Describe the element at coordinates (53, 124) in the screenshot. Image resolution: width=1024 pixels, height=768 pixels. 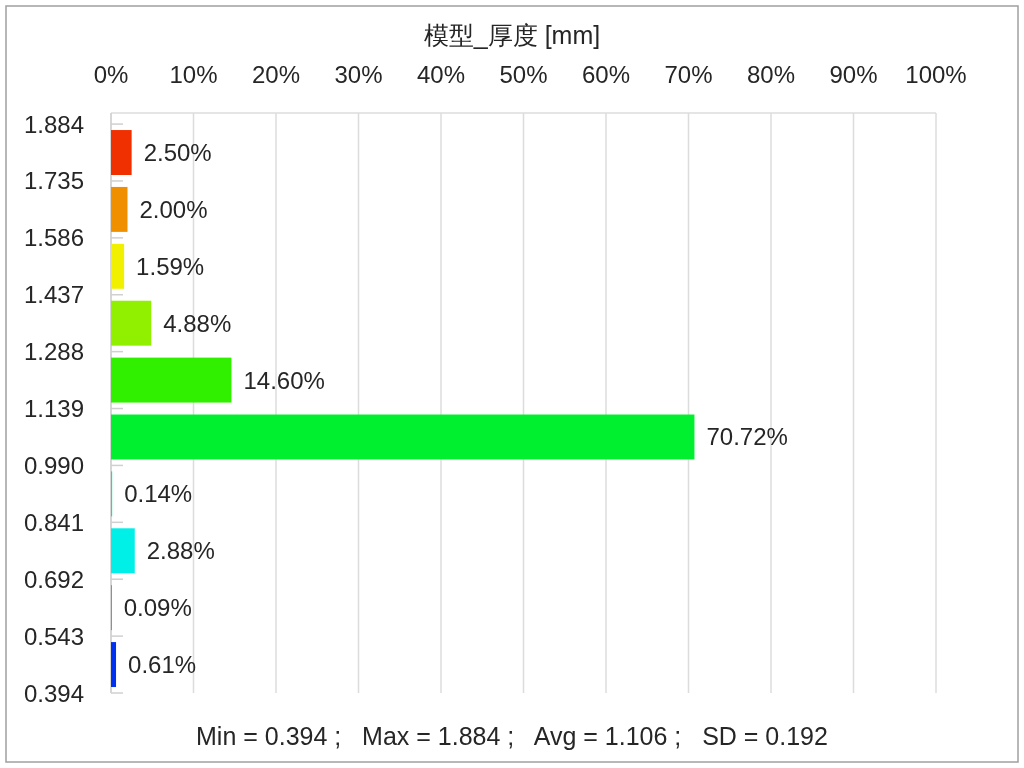
I see `y-tick-label: 1.884` at that location.